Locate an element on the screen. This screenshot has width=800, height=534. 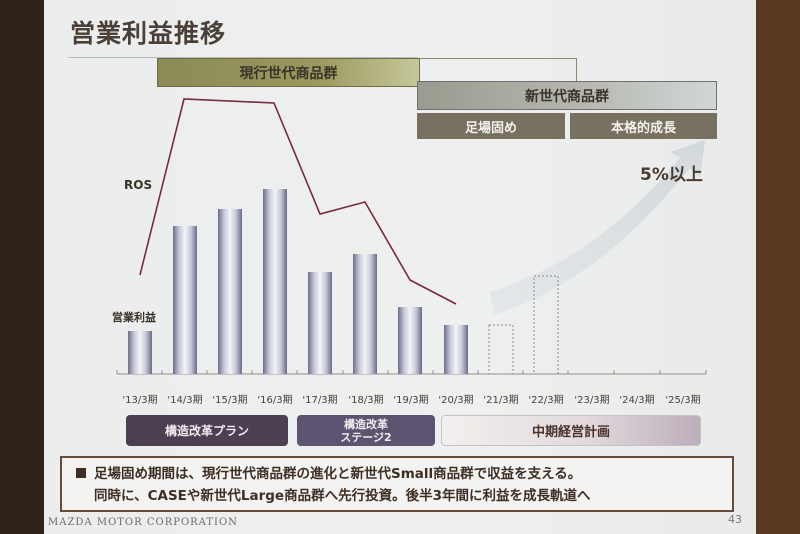
bar-21-plan is located at coordinates (501, 349).